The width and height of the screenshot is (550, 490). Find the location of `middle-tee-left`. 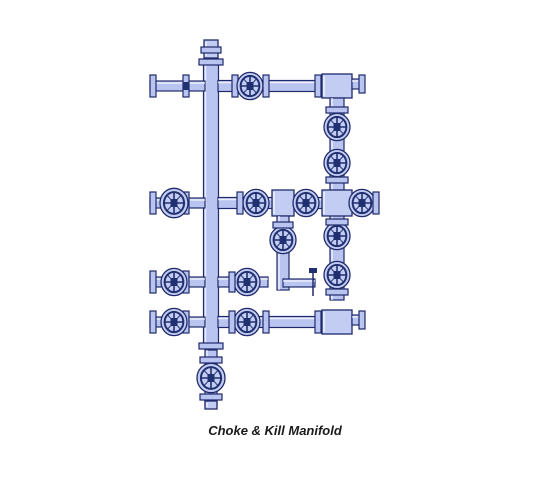

middle-tee-left is located at coordinates (283, 203).